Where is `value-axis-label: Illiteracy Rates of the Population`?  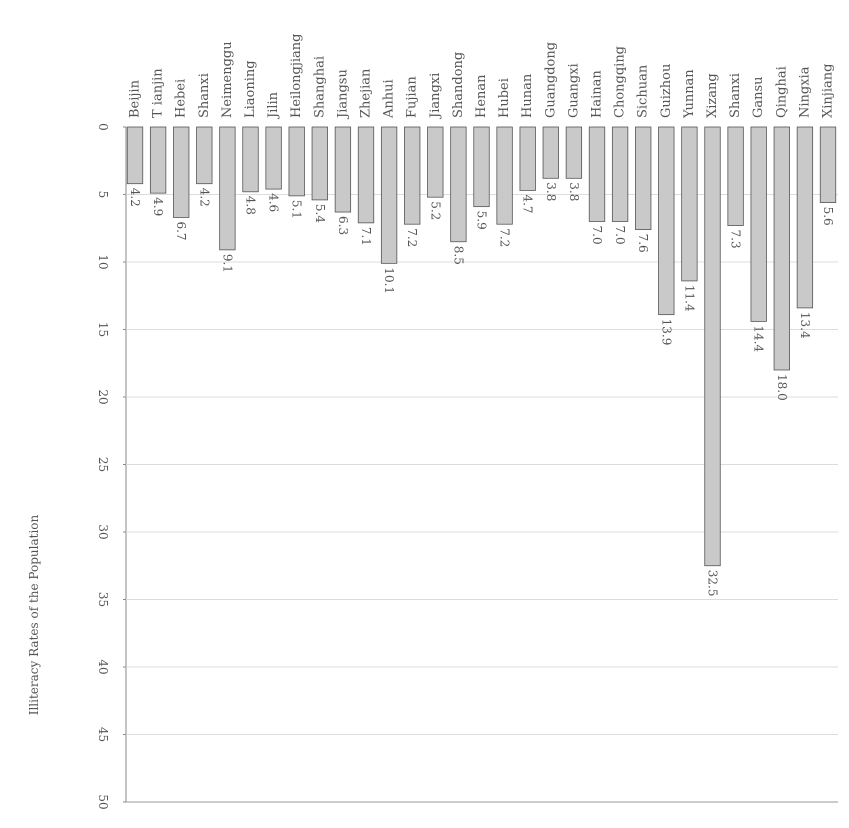 value-axis-label: Illiteracy Rates of the Population is located at coordinates (34, 614).